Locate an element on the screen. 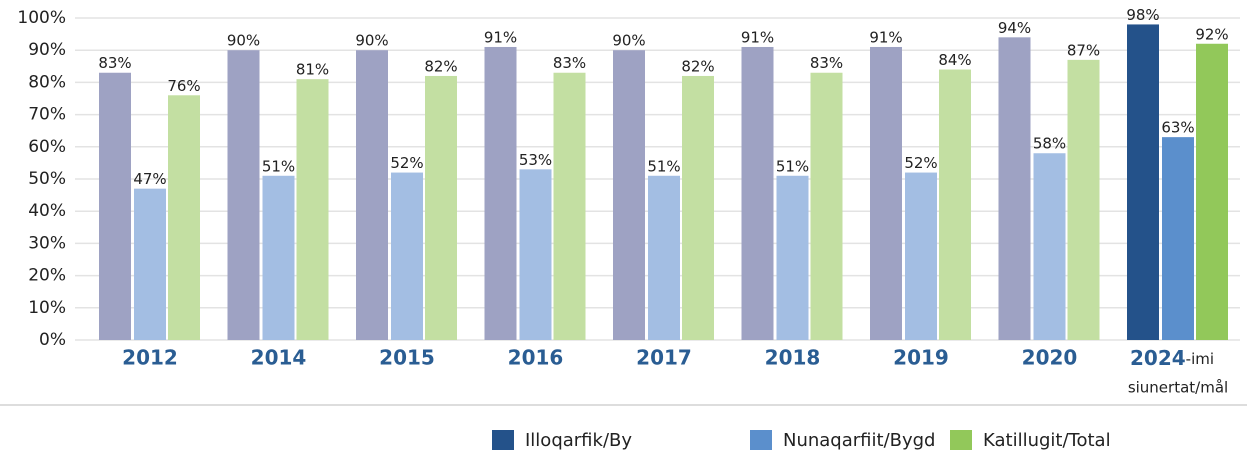 The height and width of the screenshot is (454, 1247). value-label: 47% is located at coordinates (149, 179).